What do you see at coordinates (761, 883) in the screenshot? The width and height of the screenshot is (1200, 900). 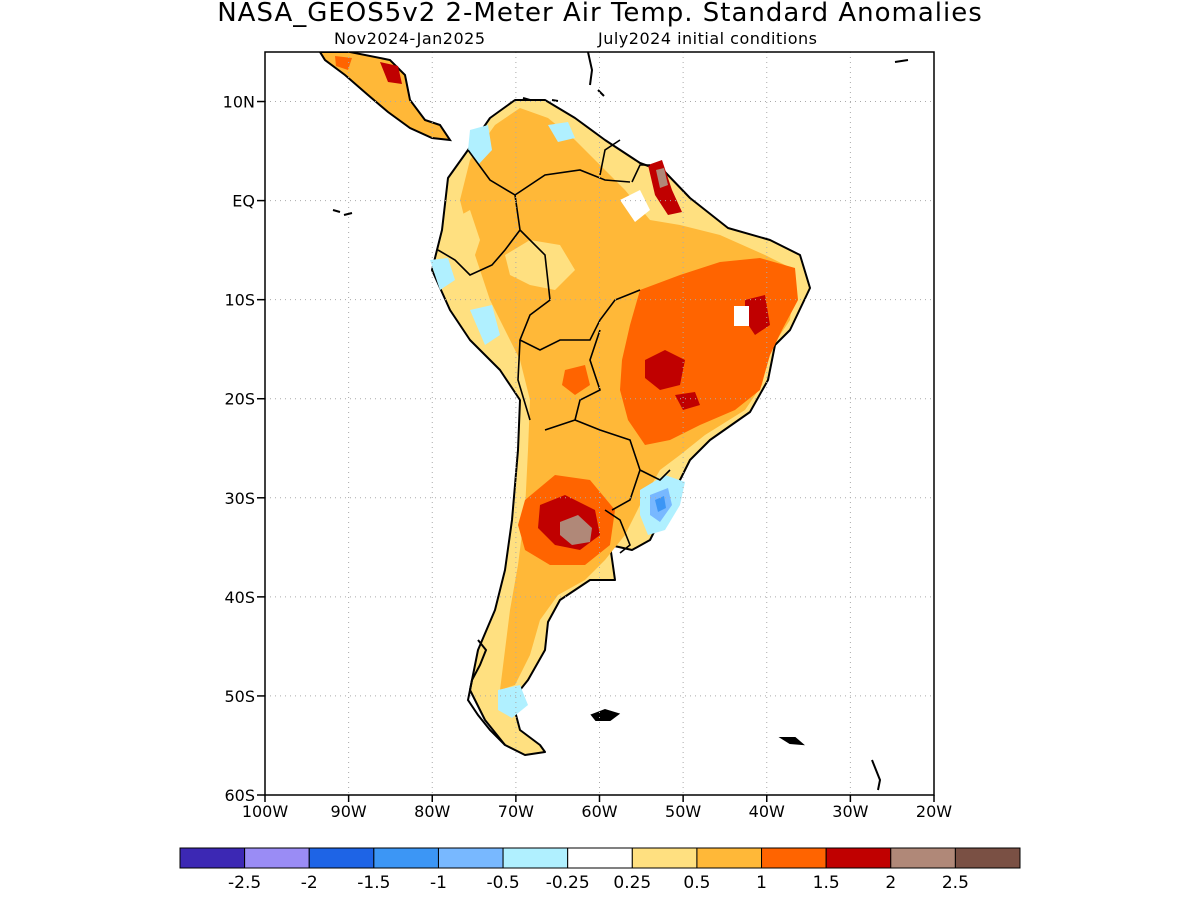 I see `colorbar-label: 1` at bounding box center [761, 883].